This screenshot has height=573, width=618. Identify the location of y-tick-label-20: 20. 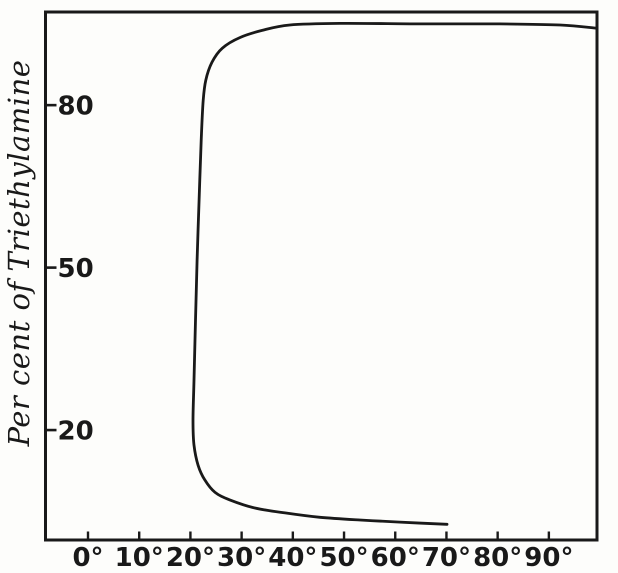
(76, 432).